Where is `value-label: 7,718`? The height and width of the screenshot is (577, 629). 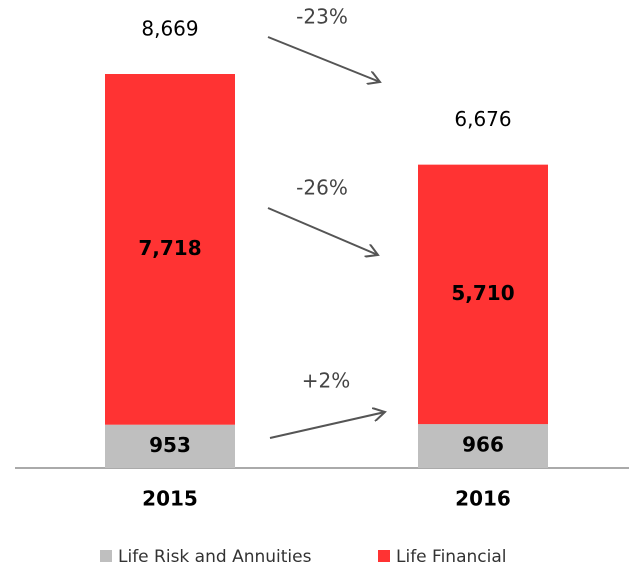
value-label: 7,718 is located at coordinates (169, 248).